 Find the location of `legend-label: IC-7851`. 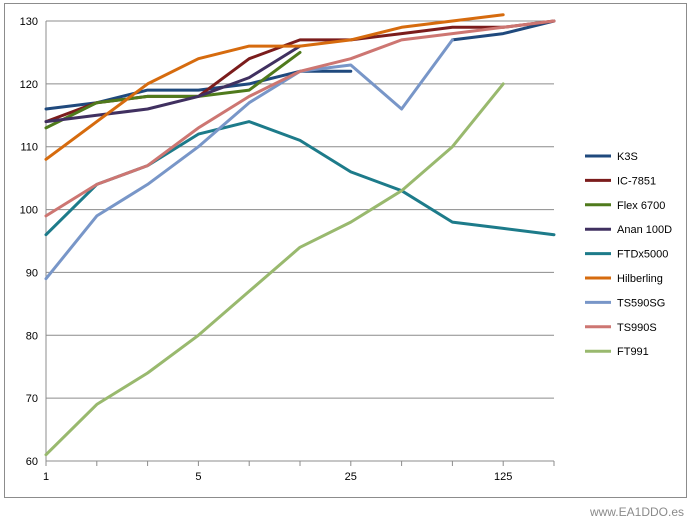

legend-label: IC-7851 is located at coordinates (636, 181).